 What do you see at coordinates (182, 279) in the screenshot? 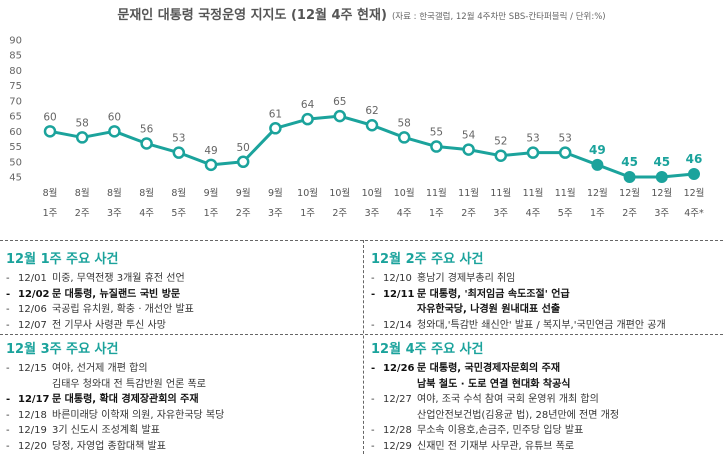
I see `event-item: -12/01 미중, 무역전쟁 3개월 휴전 선언` at bounding box center [182, 279].